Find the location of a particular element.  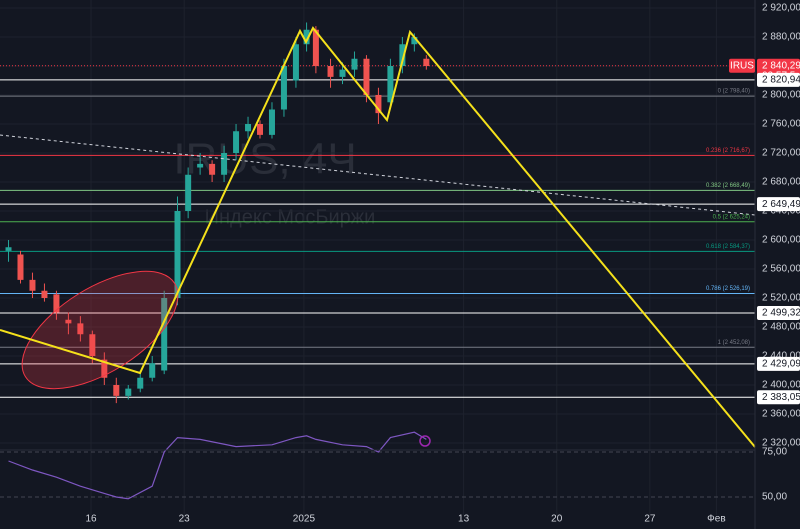

y-tick-label: 2 680,00 is located at coordinates (781, 182).